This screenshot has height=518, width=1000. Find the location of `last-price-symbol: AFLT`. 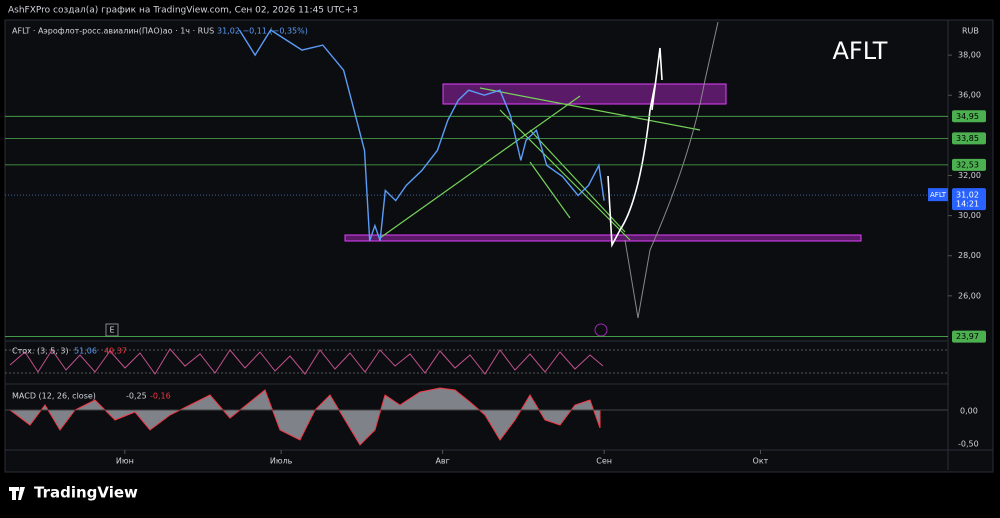

last-price-symbol: AFLT is located at coordinates (938, 195).